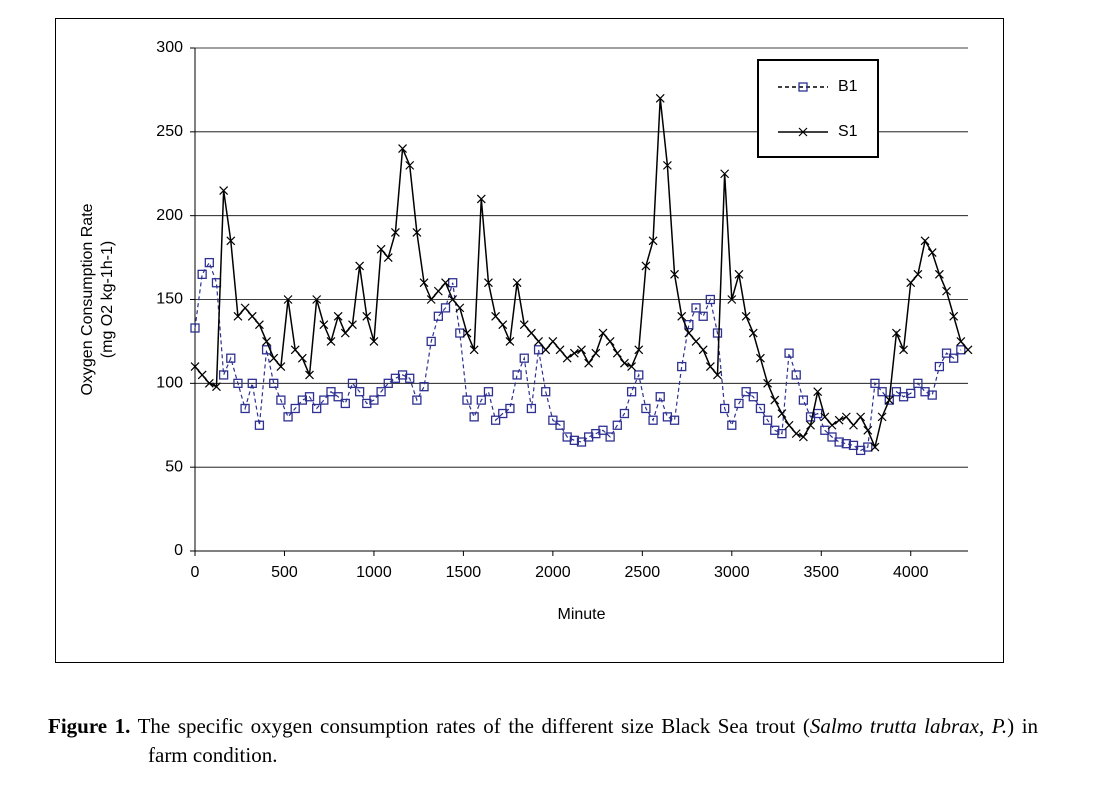 This screenshot has height=808, width=1099. What do you see at coordinates (908, 726) in the screenshot?
I see `caption-species: Salmo trutta labrax, P.` at bounding box center [908, 726].